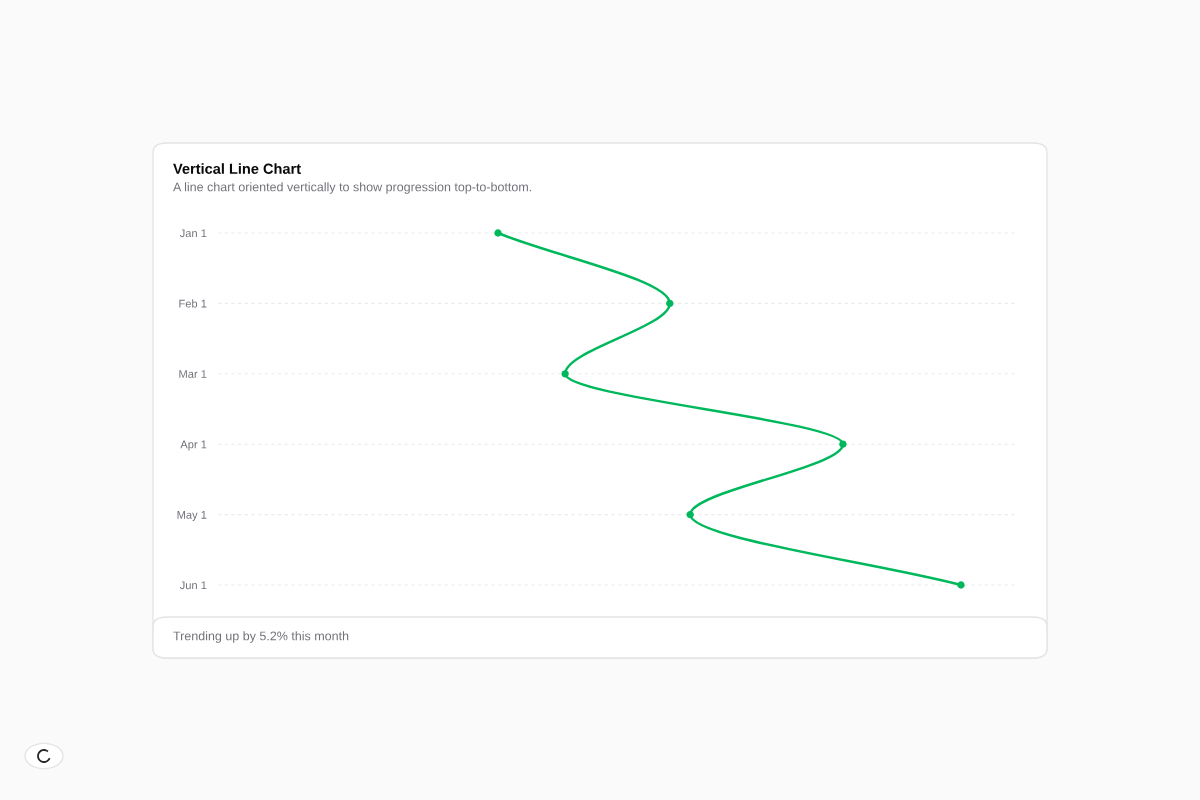 The width and height of the screenshot is (1200, 800). I want to click on y-tick-label: Jun 1, so click(193, 585).